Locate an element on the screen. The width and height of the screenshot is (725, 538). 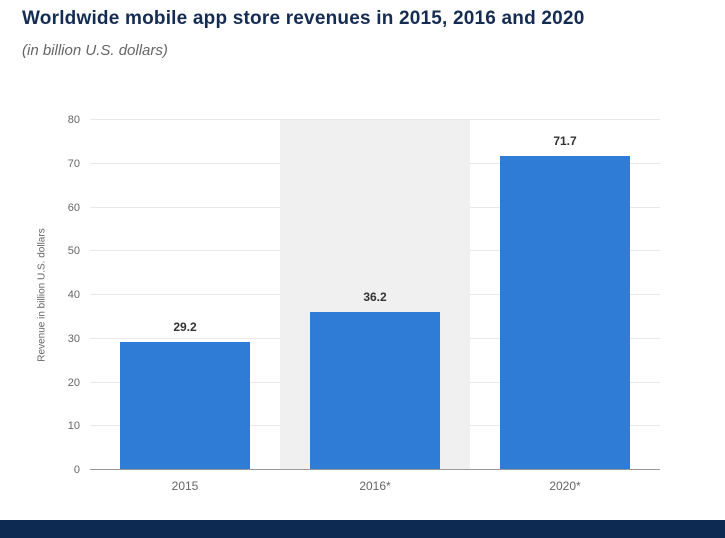
y-tick-label: 10 is located at coordinates (73, 426).